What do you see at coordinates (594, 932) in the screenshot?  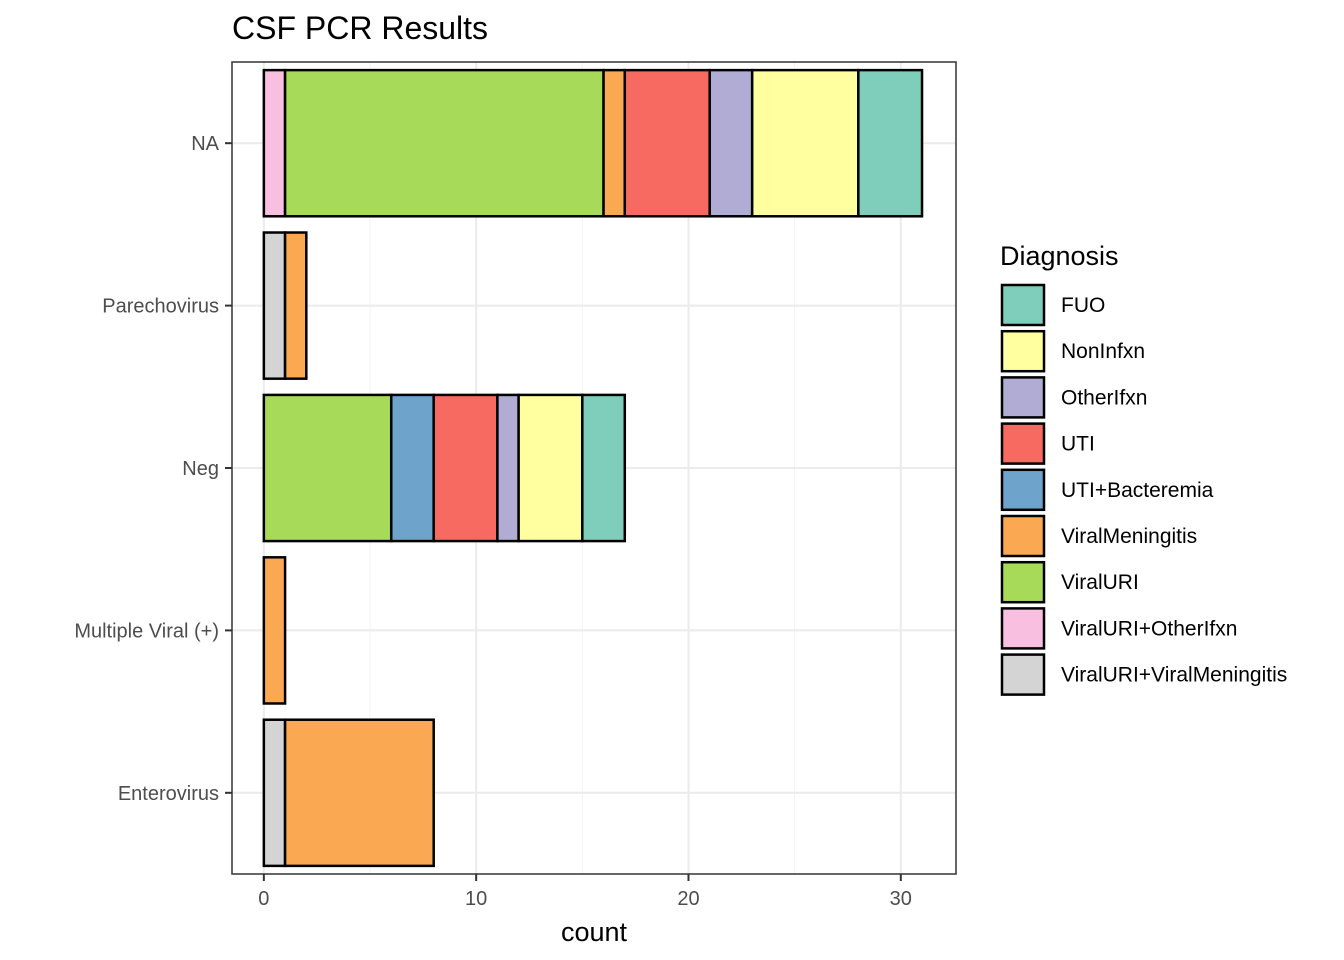 I see `x-axis-label: count` at bounding box center [594, 932].